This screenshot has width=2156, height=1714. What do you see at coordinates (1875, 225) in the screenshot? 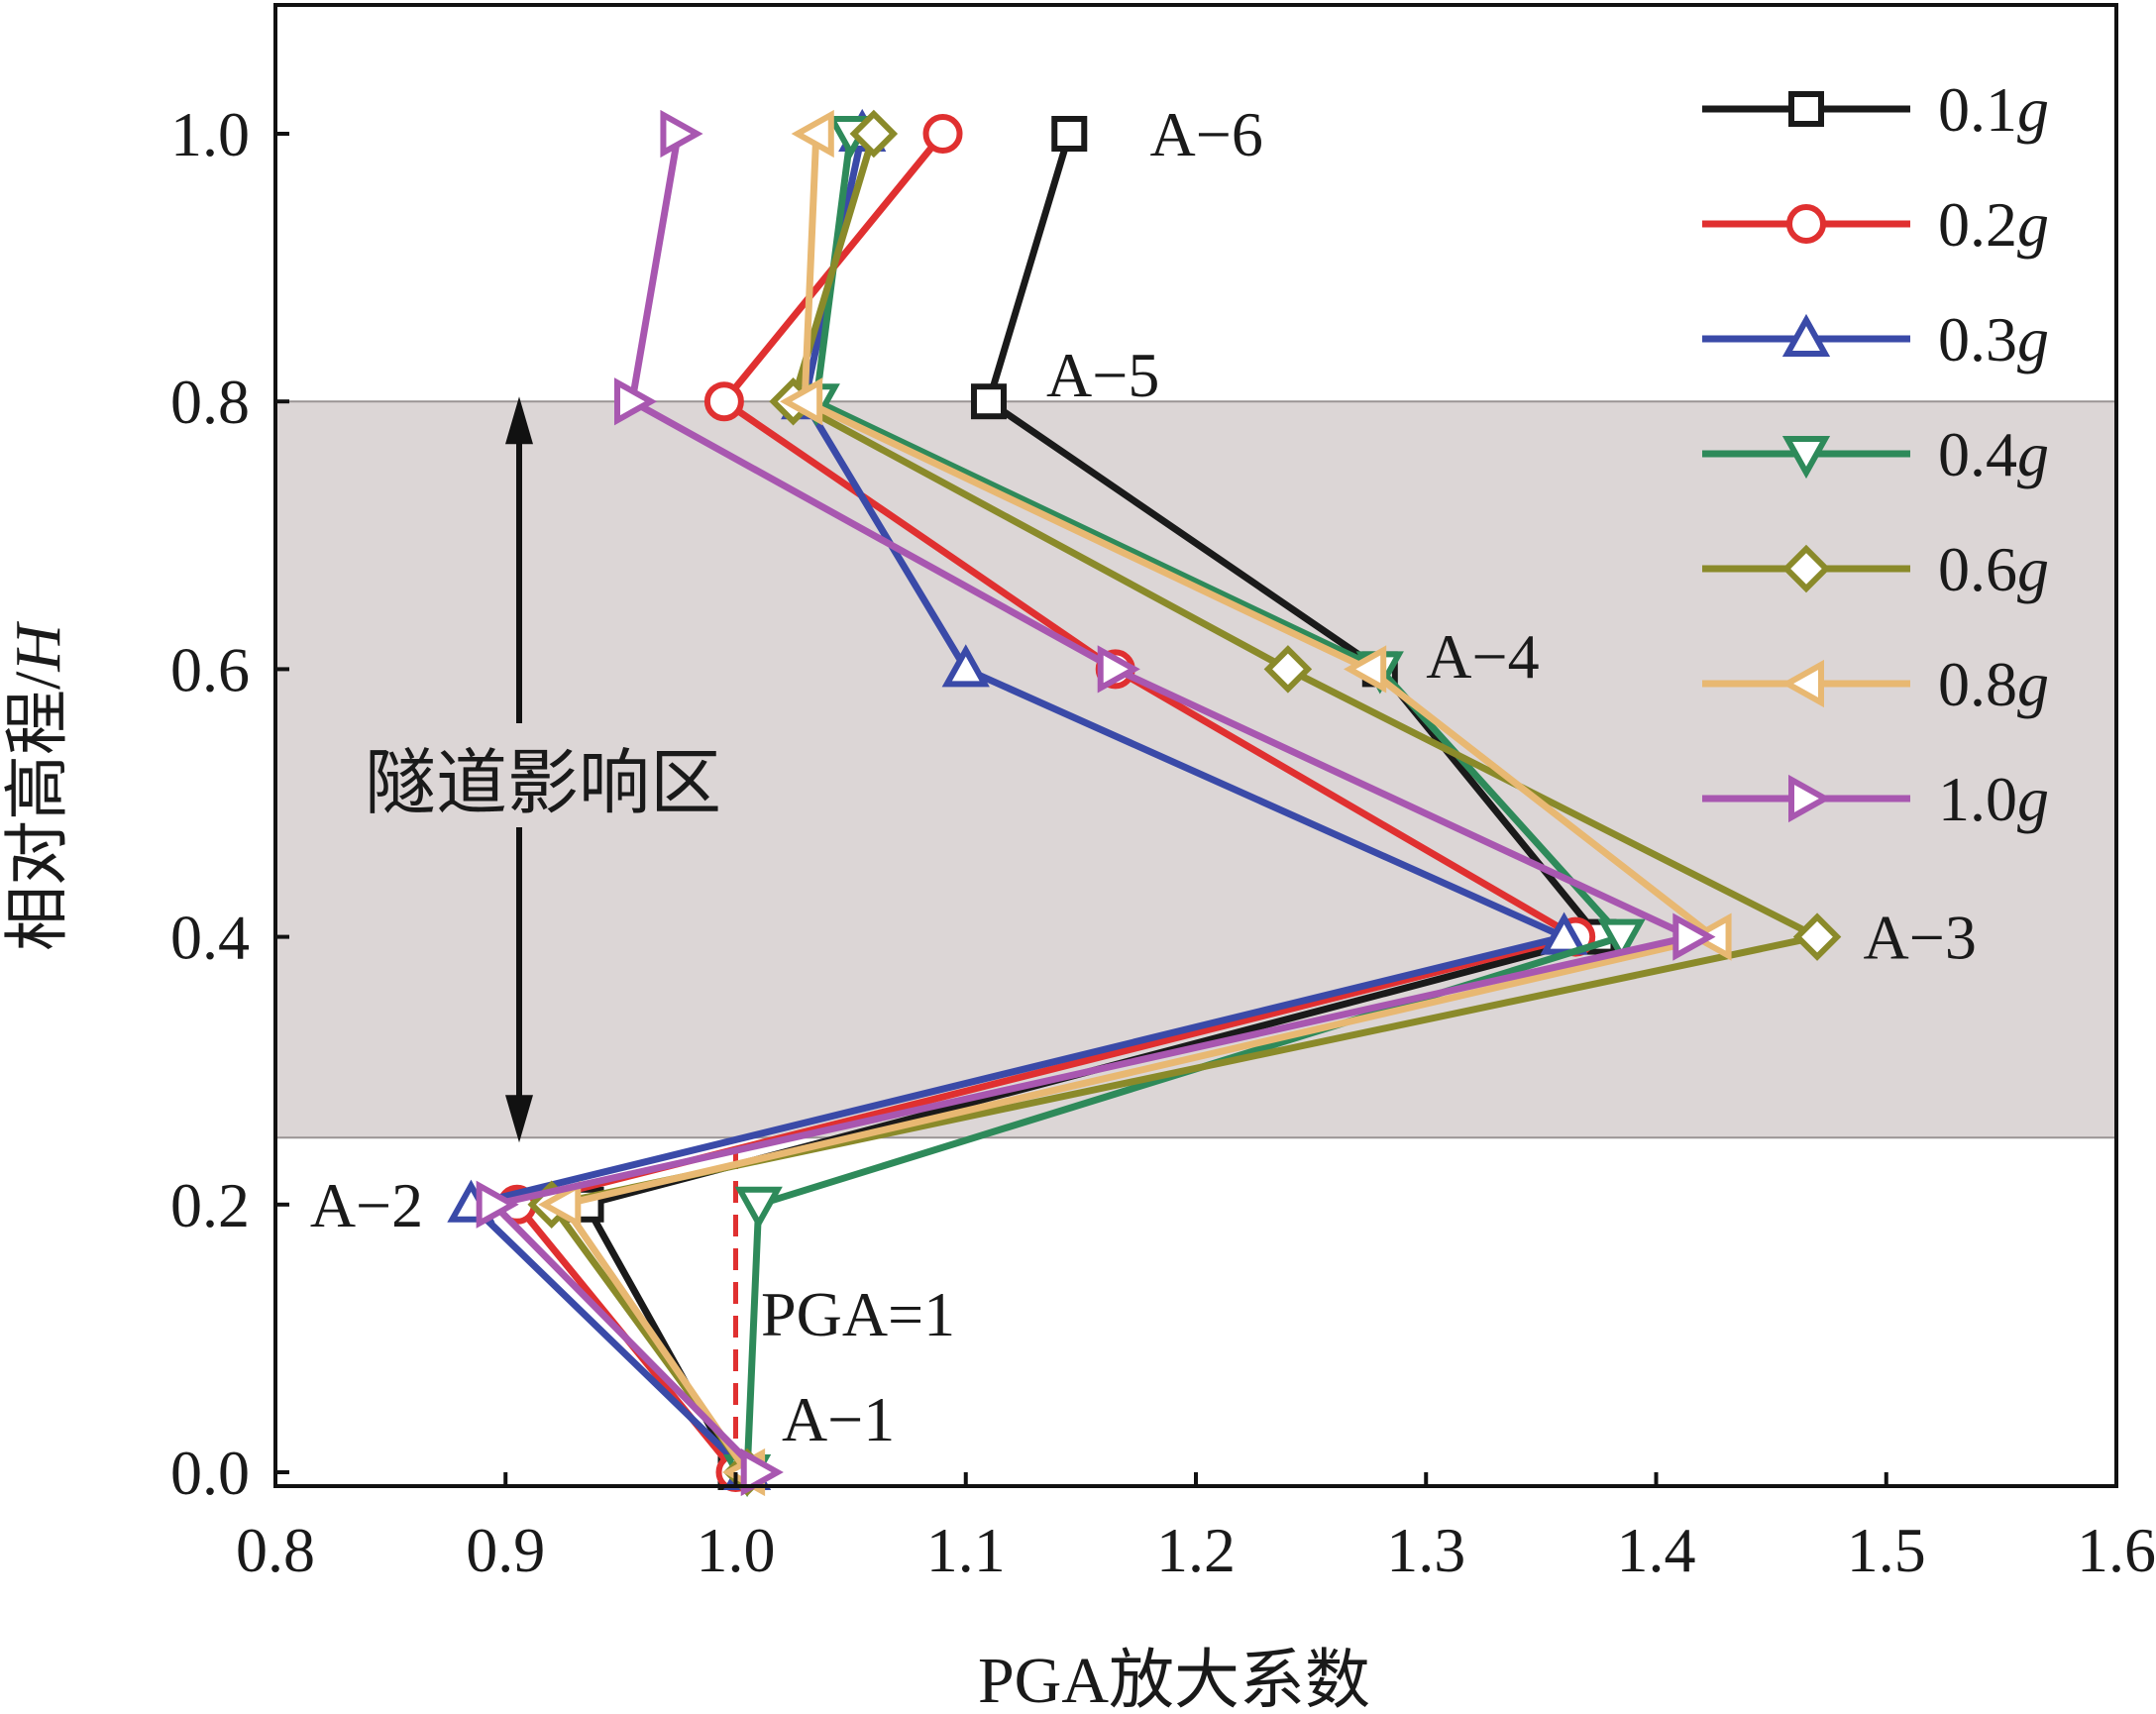
I see `legend-item: 0.2g` at bounding box center [1875, 225].